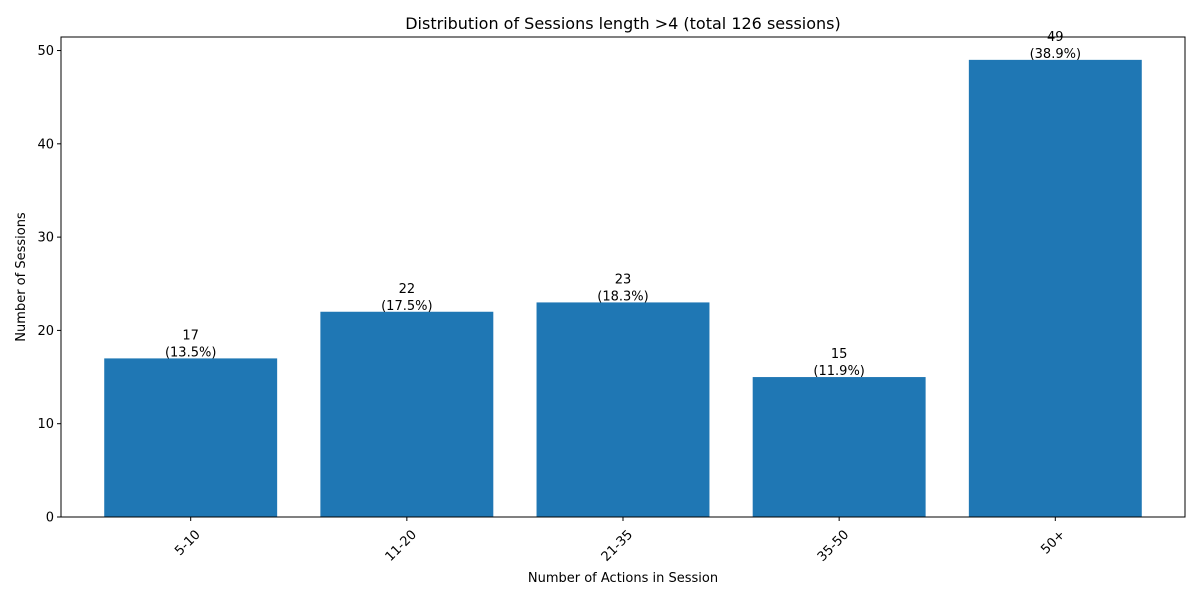 The height and width of the screenshot is (600, 1200). I want to click on x-axis-label: Number of Actions in Session, so click(623, 578).